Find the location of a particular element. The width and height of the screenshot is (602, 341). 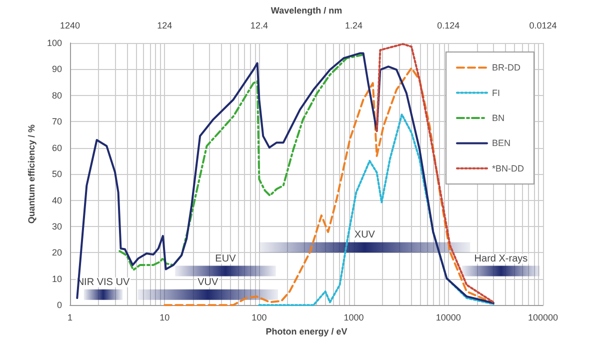

legend-label: *BN-DD is located at coordinates (508, 168).